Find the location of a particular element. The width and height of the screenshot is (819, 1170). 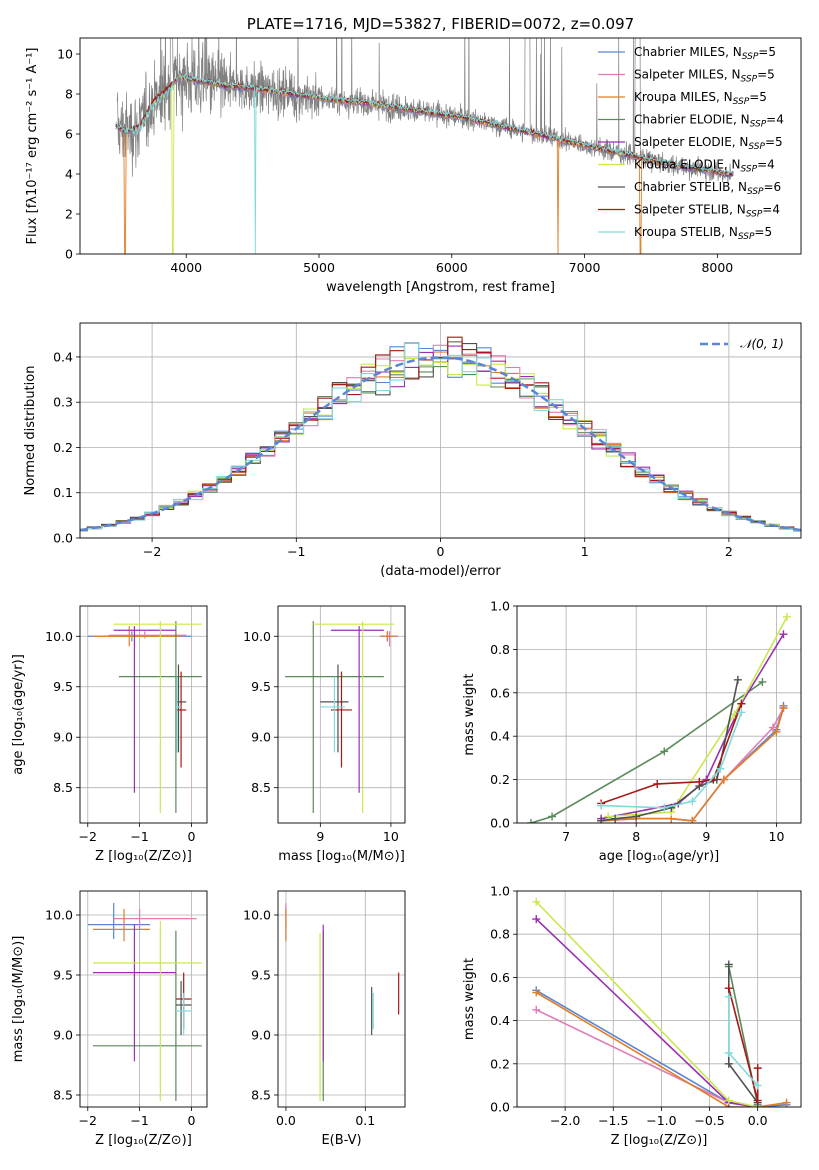

y-axis-label: Normed distribution is located at coordinates (30, 431).